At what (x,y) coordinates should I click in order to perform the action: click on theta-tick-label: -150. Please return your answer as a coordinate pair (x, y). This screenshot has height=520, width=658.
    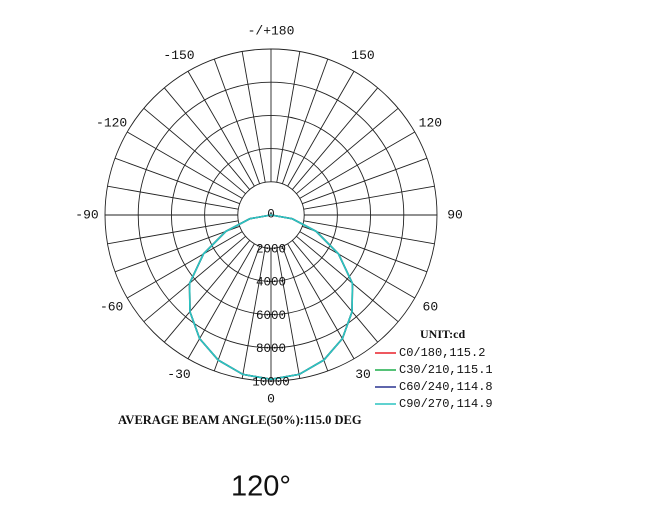
    Looking at the image, I should click on (178, 55).